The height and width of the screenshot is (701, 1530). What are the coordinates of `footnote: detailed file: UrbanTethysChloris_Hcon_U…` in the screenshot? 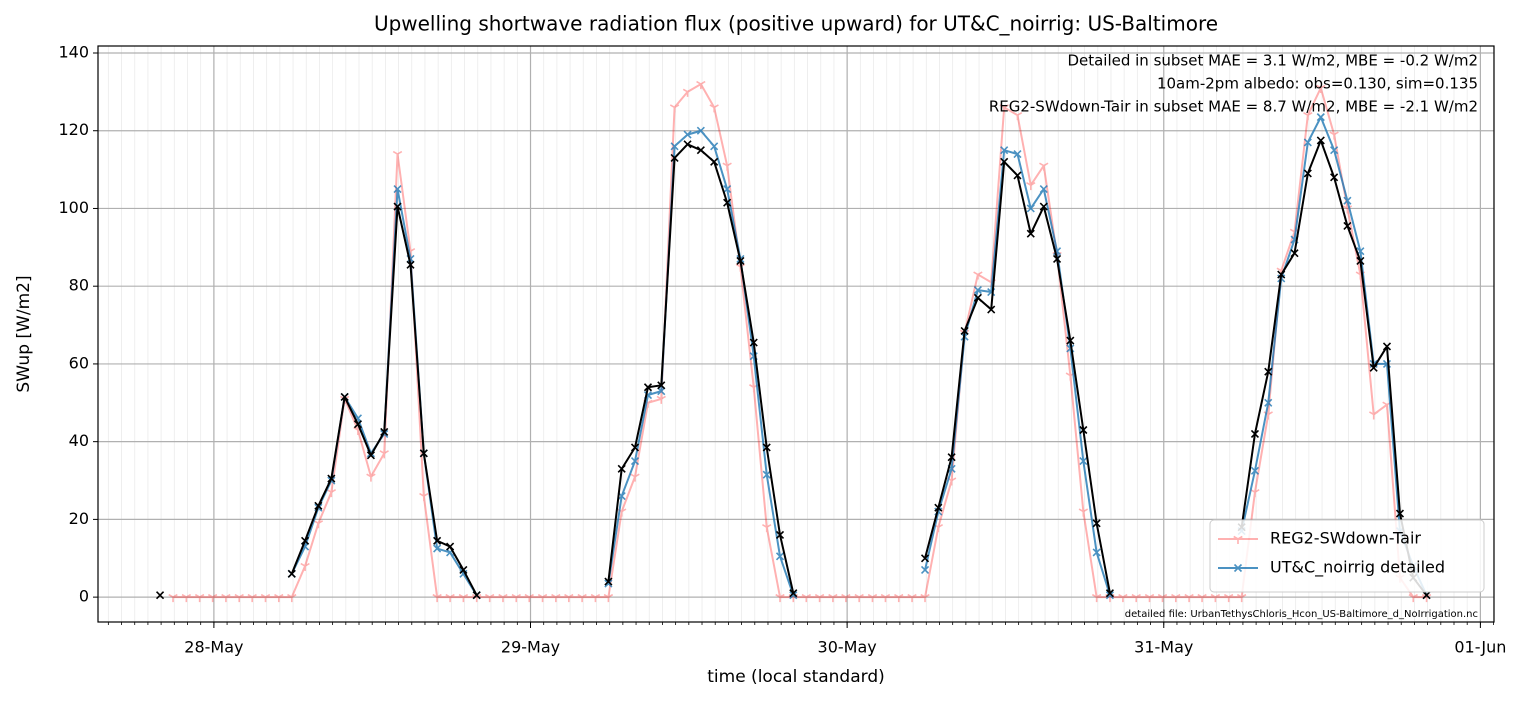 It's located at (1301, 614).